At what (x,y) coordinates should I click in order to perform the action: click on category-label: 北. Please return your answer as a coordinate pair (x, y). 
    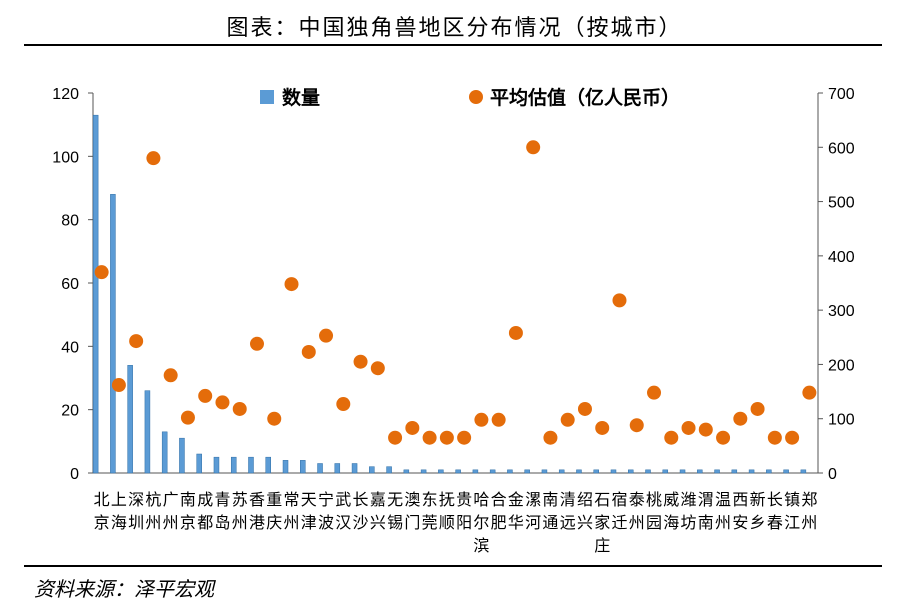
    Looking at the image, I should click on (102, 499).